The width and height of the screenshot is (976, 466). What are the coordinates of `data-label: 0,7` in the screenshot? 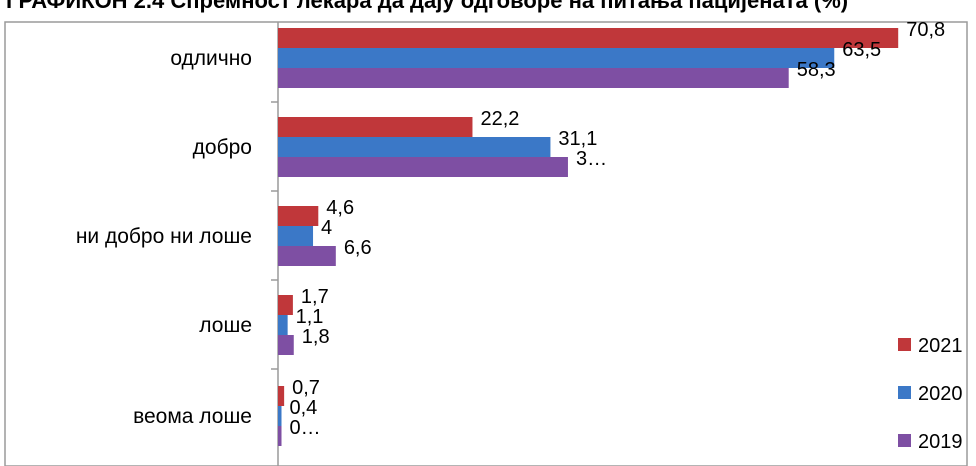 It's located at (306, 388).